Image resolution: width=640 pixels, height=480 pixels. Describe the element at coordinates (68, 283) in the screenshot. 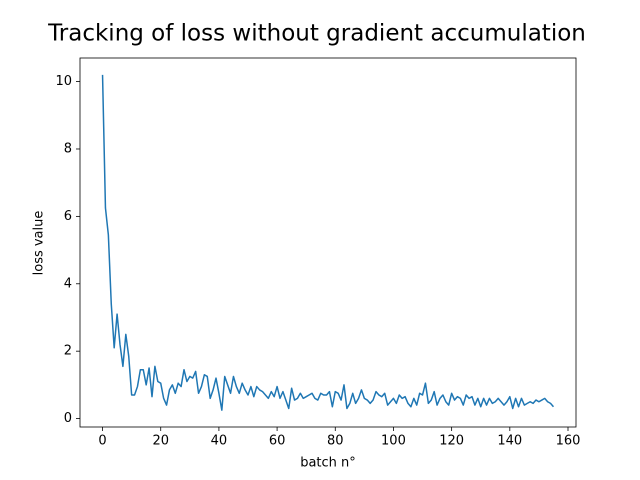

I see `y-tick-label: 4` at that location.